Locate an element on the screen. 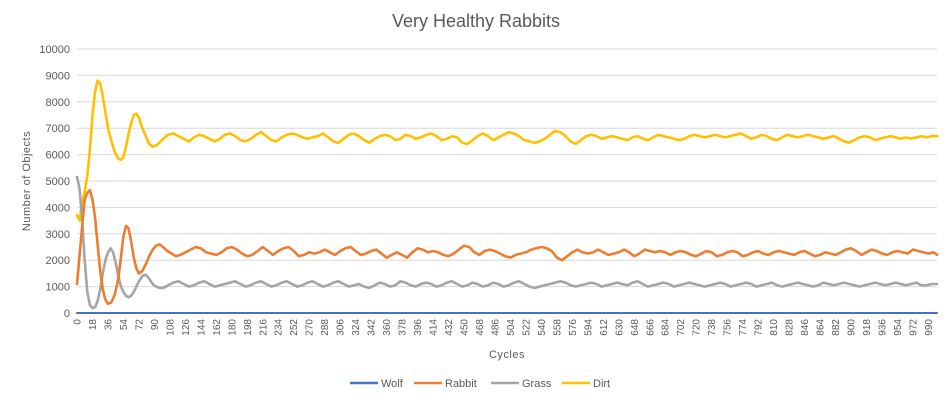 The width and height of the screenshot is (952, 408). x-axis-label: Cycles is located at coordinates (507, 355).